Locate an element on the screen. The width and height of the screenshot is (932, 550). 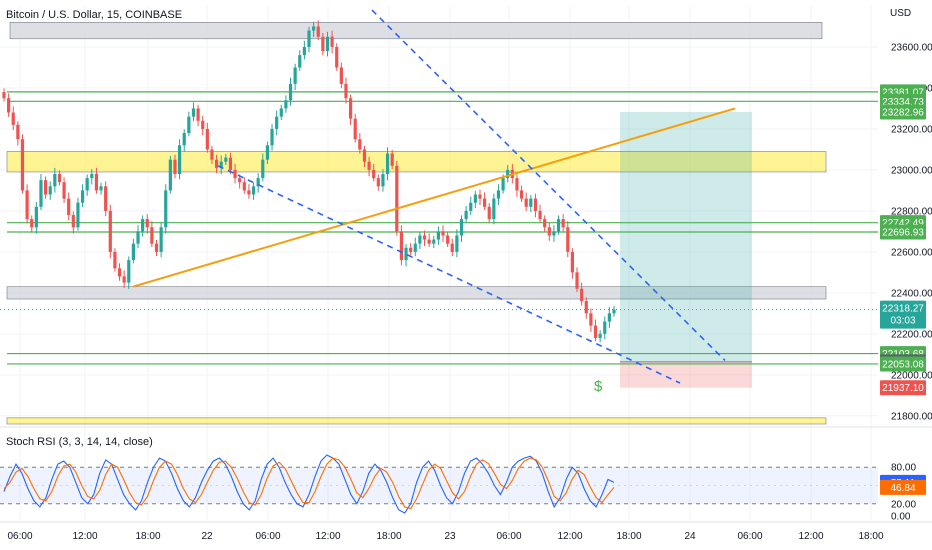
stoch-value-badge: 46.84 is located at coordinates (902, 488).